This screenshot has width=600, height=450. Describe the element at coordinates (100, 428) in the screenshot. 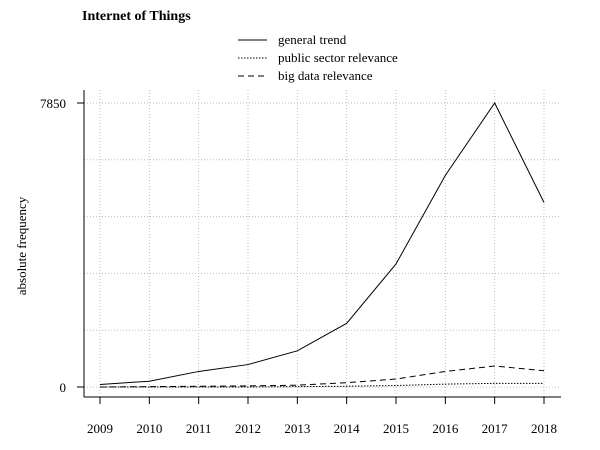

I see `x-tick-label: 2009` at that location.